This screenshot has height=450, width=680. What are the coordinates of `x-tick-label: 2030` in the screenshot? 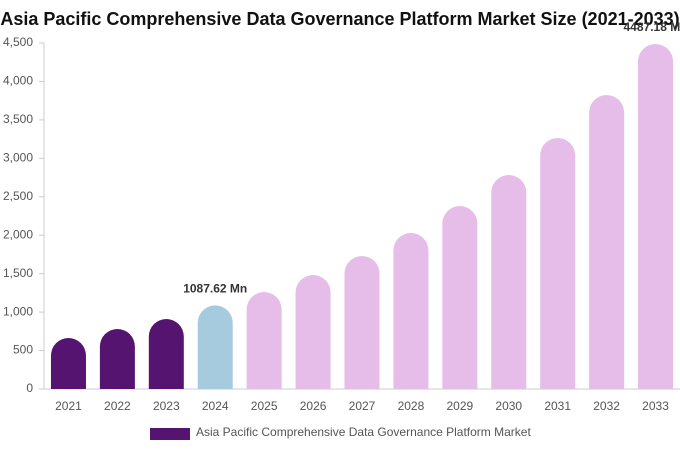 It's located at (508, 406).